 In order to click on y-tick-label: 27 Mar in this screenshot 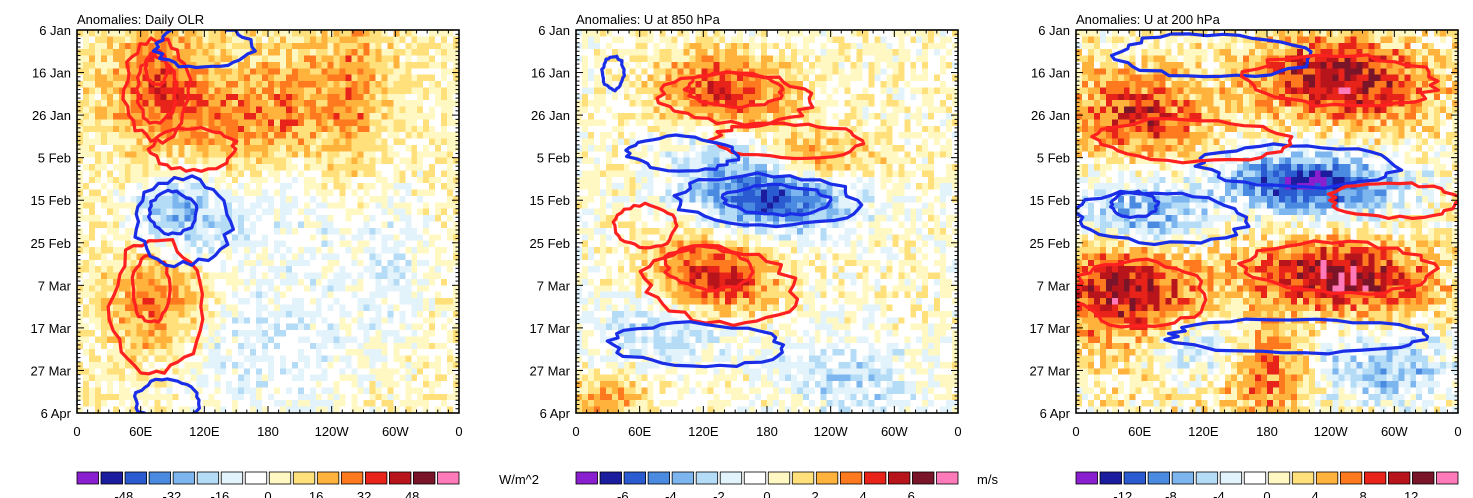, I will do `click(51, 370)`.